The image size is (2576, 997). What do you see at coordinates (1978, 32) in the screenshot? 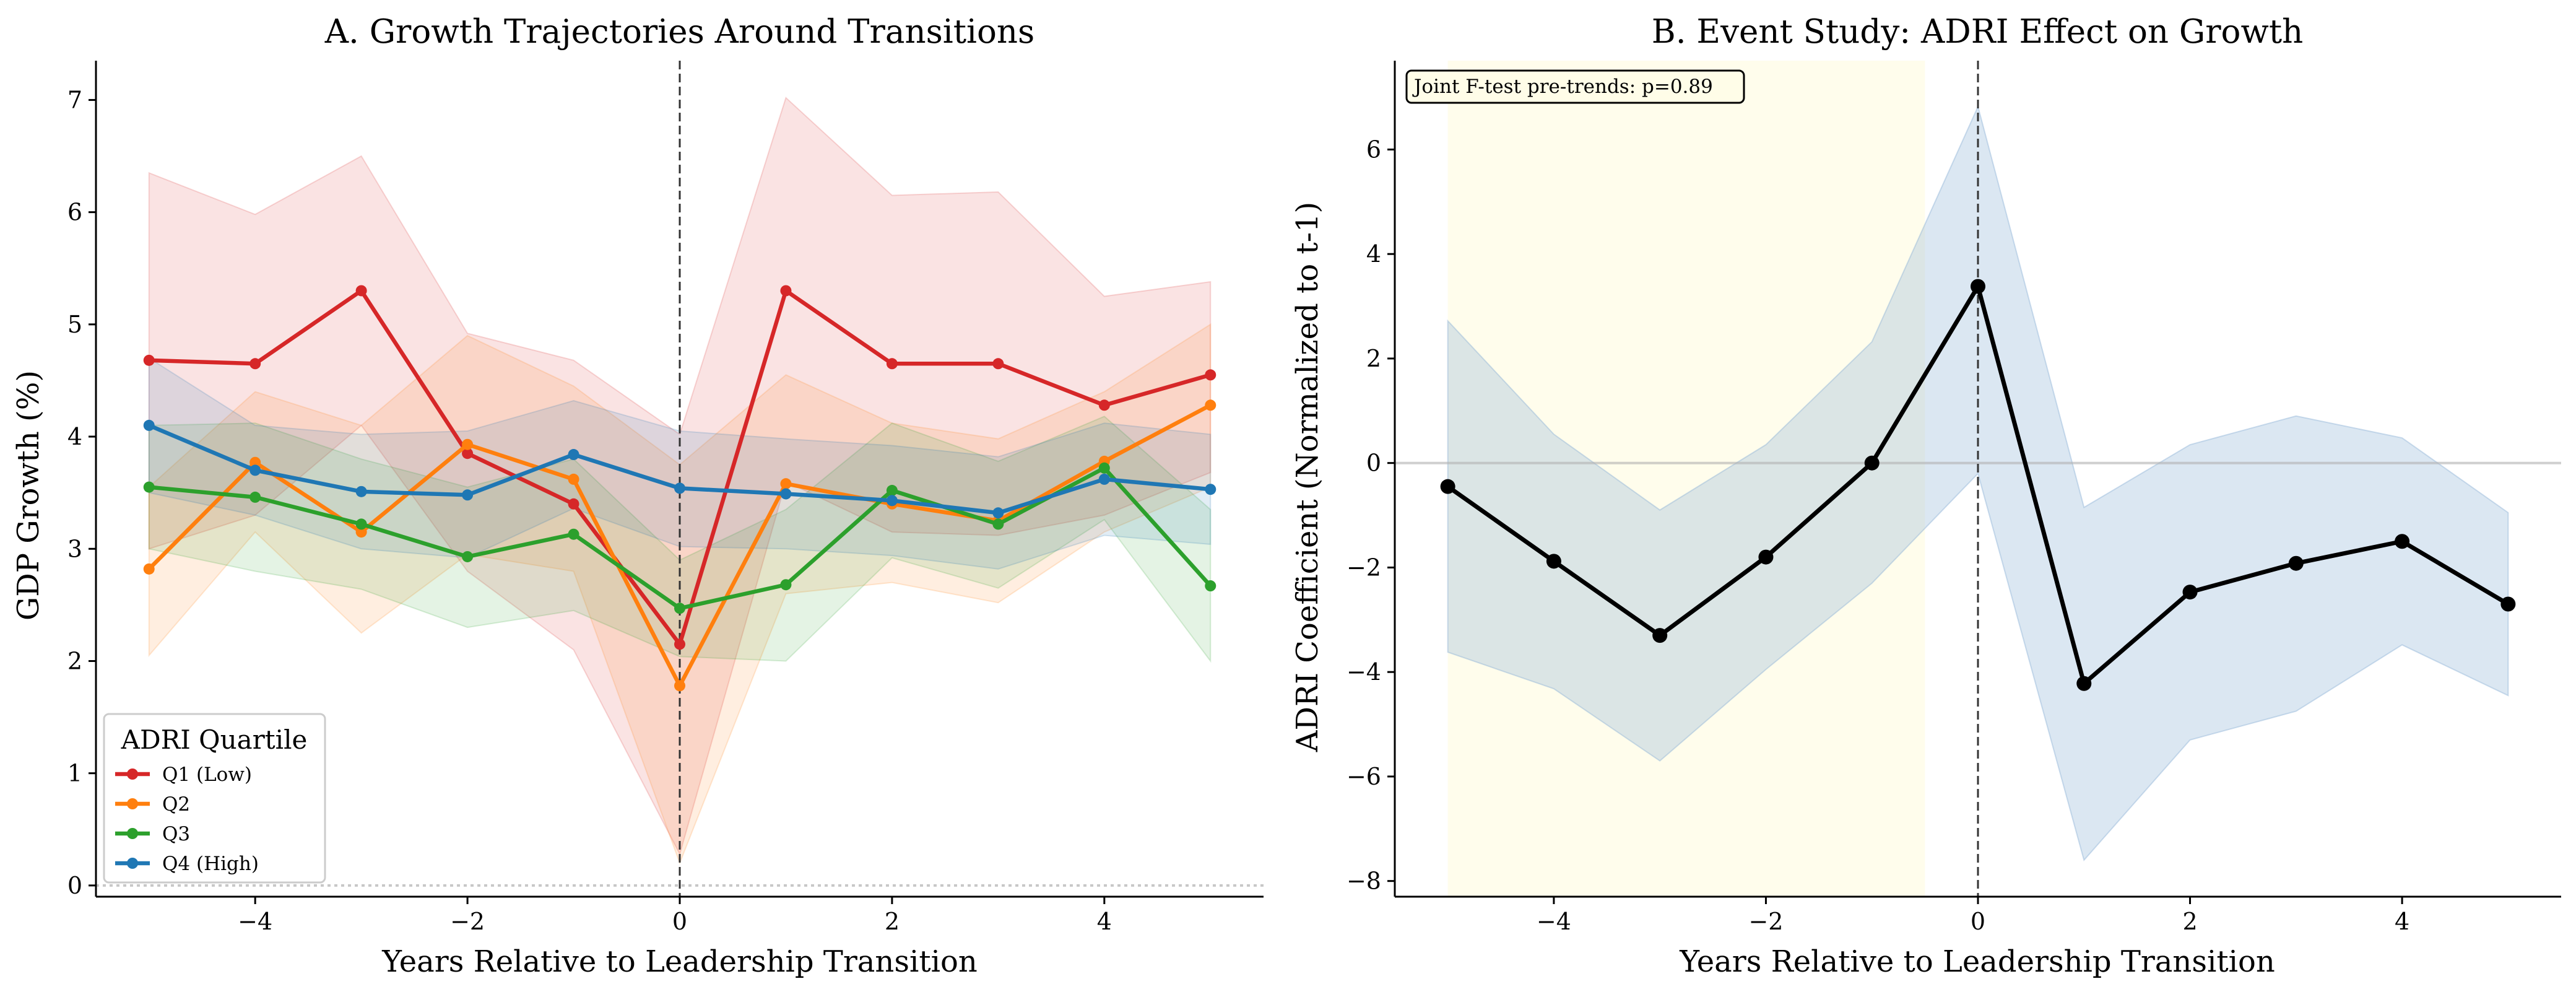
I see `panel-b-title: B. Event Study: ADRI Effect on Growth` at bounding box center [1978, 32].